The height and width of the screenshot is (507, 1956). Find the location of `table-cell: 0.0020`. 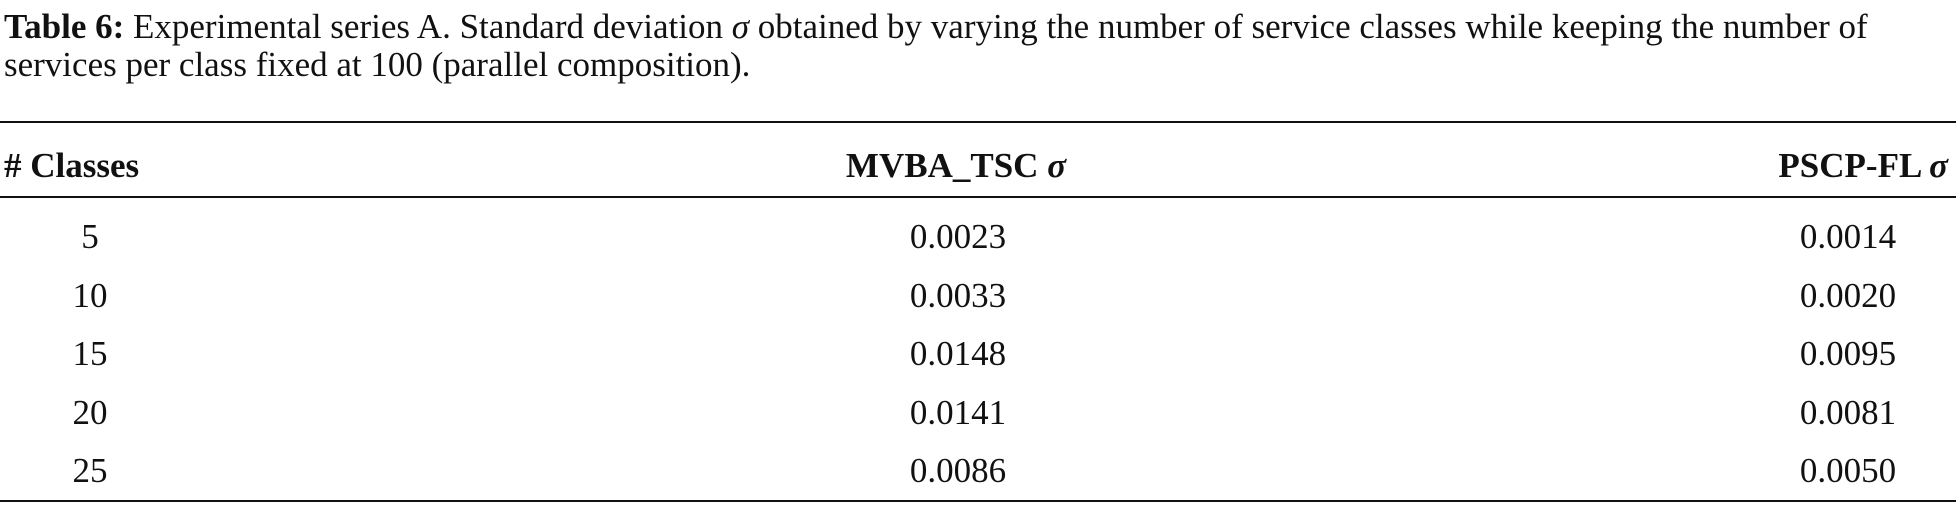

table-cell: 0.0020 is located at coordinates (1848, 295).